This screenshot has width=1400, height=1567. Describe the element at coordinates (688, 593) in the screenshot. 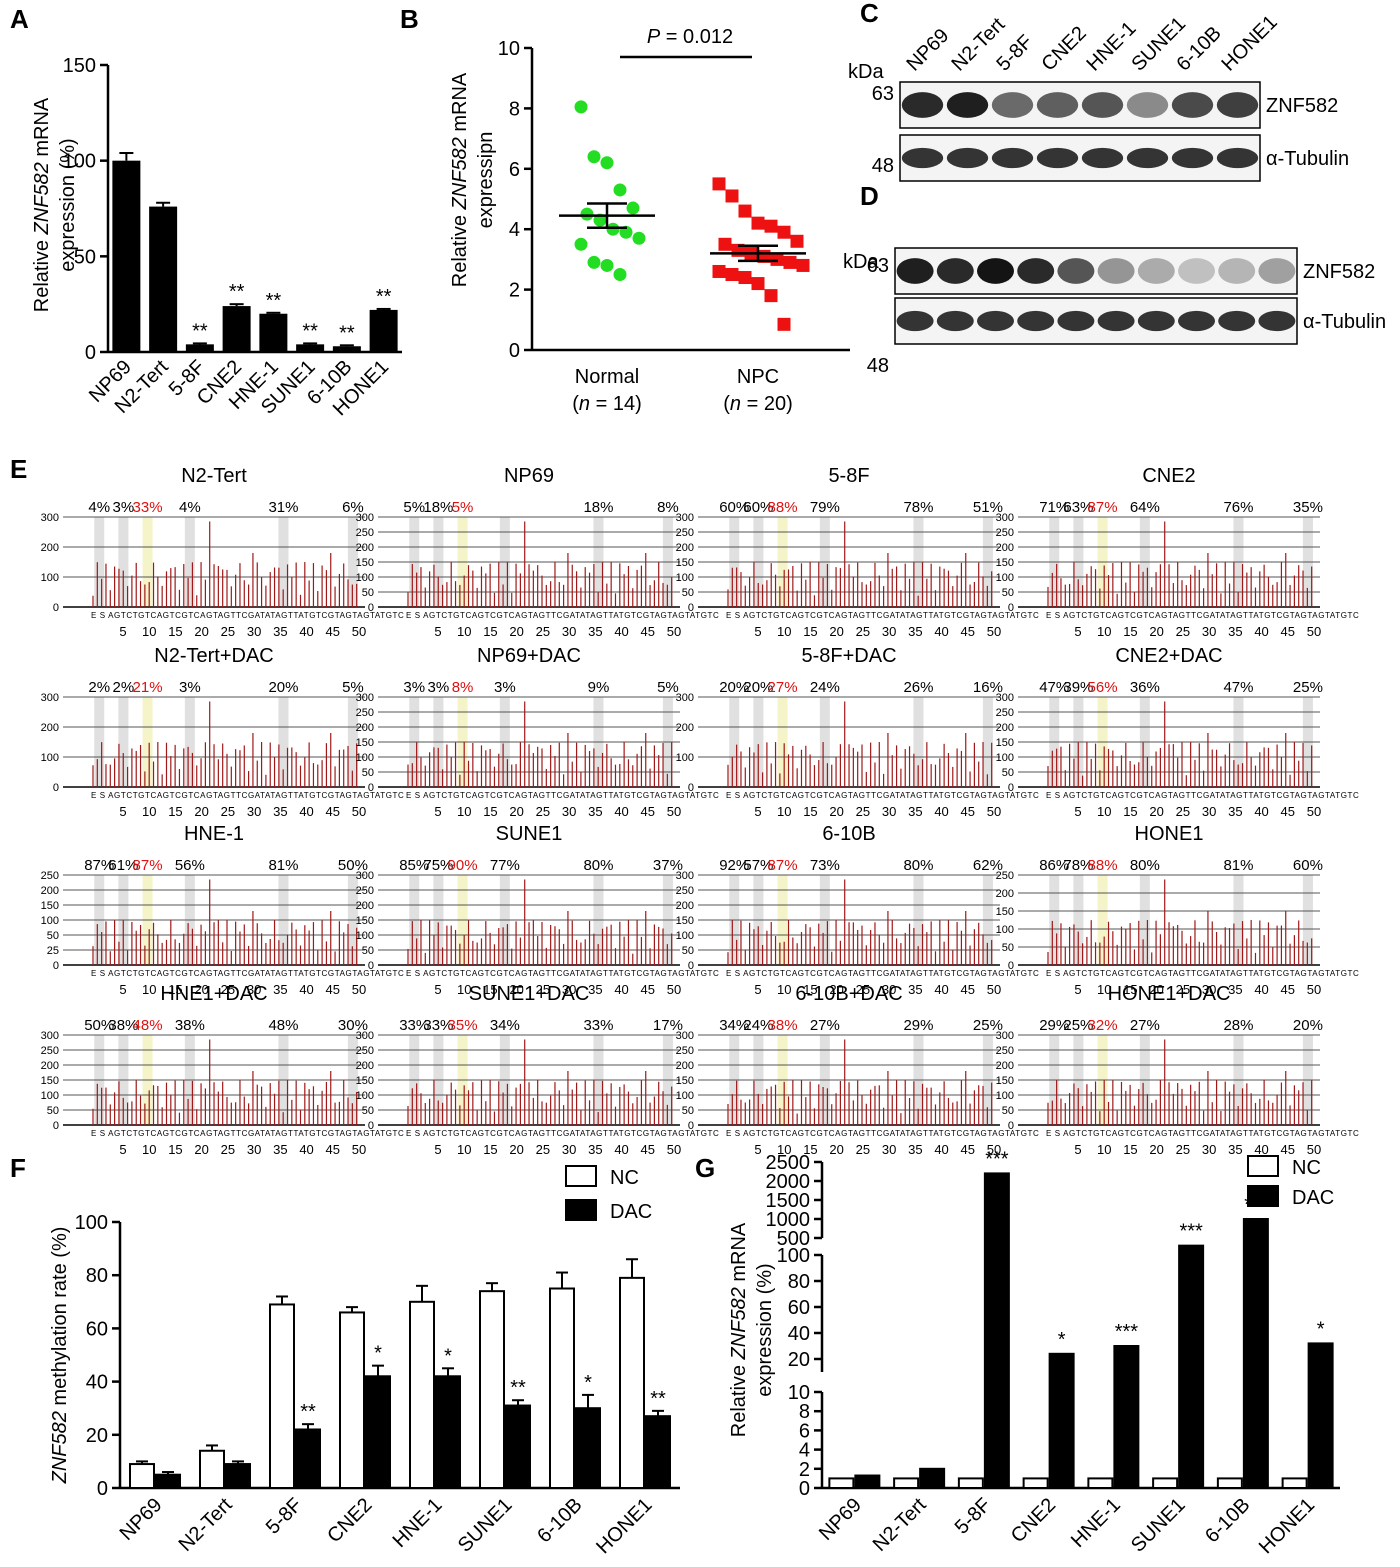

I see `pyrogram-ytick: 50` at that location.